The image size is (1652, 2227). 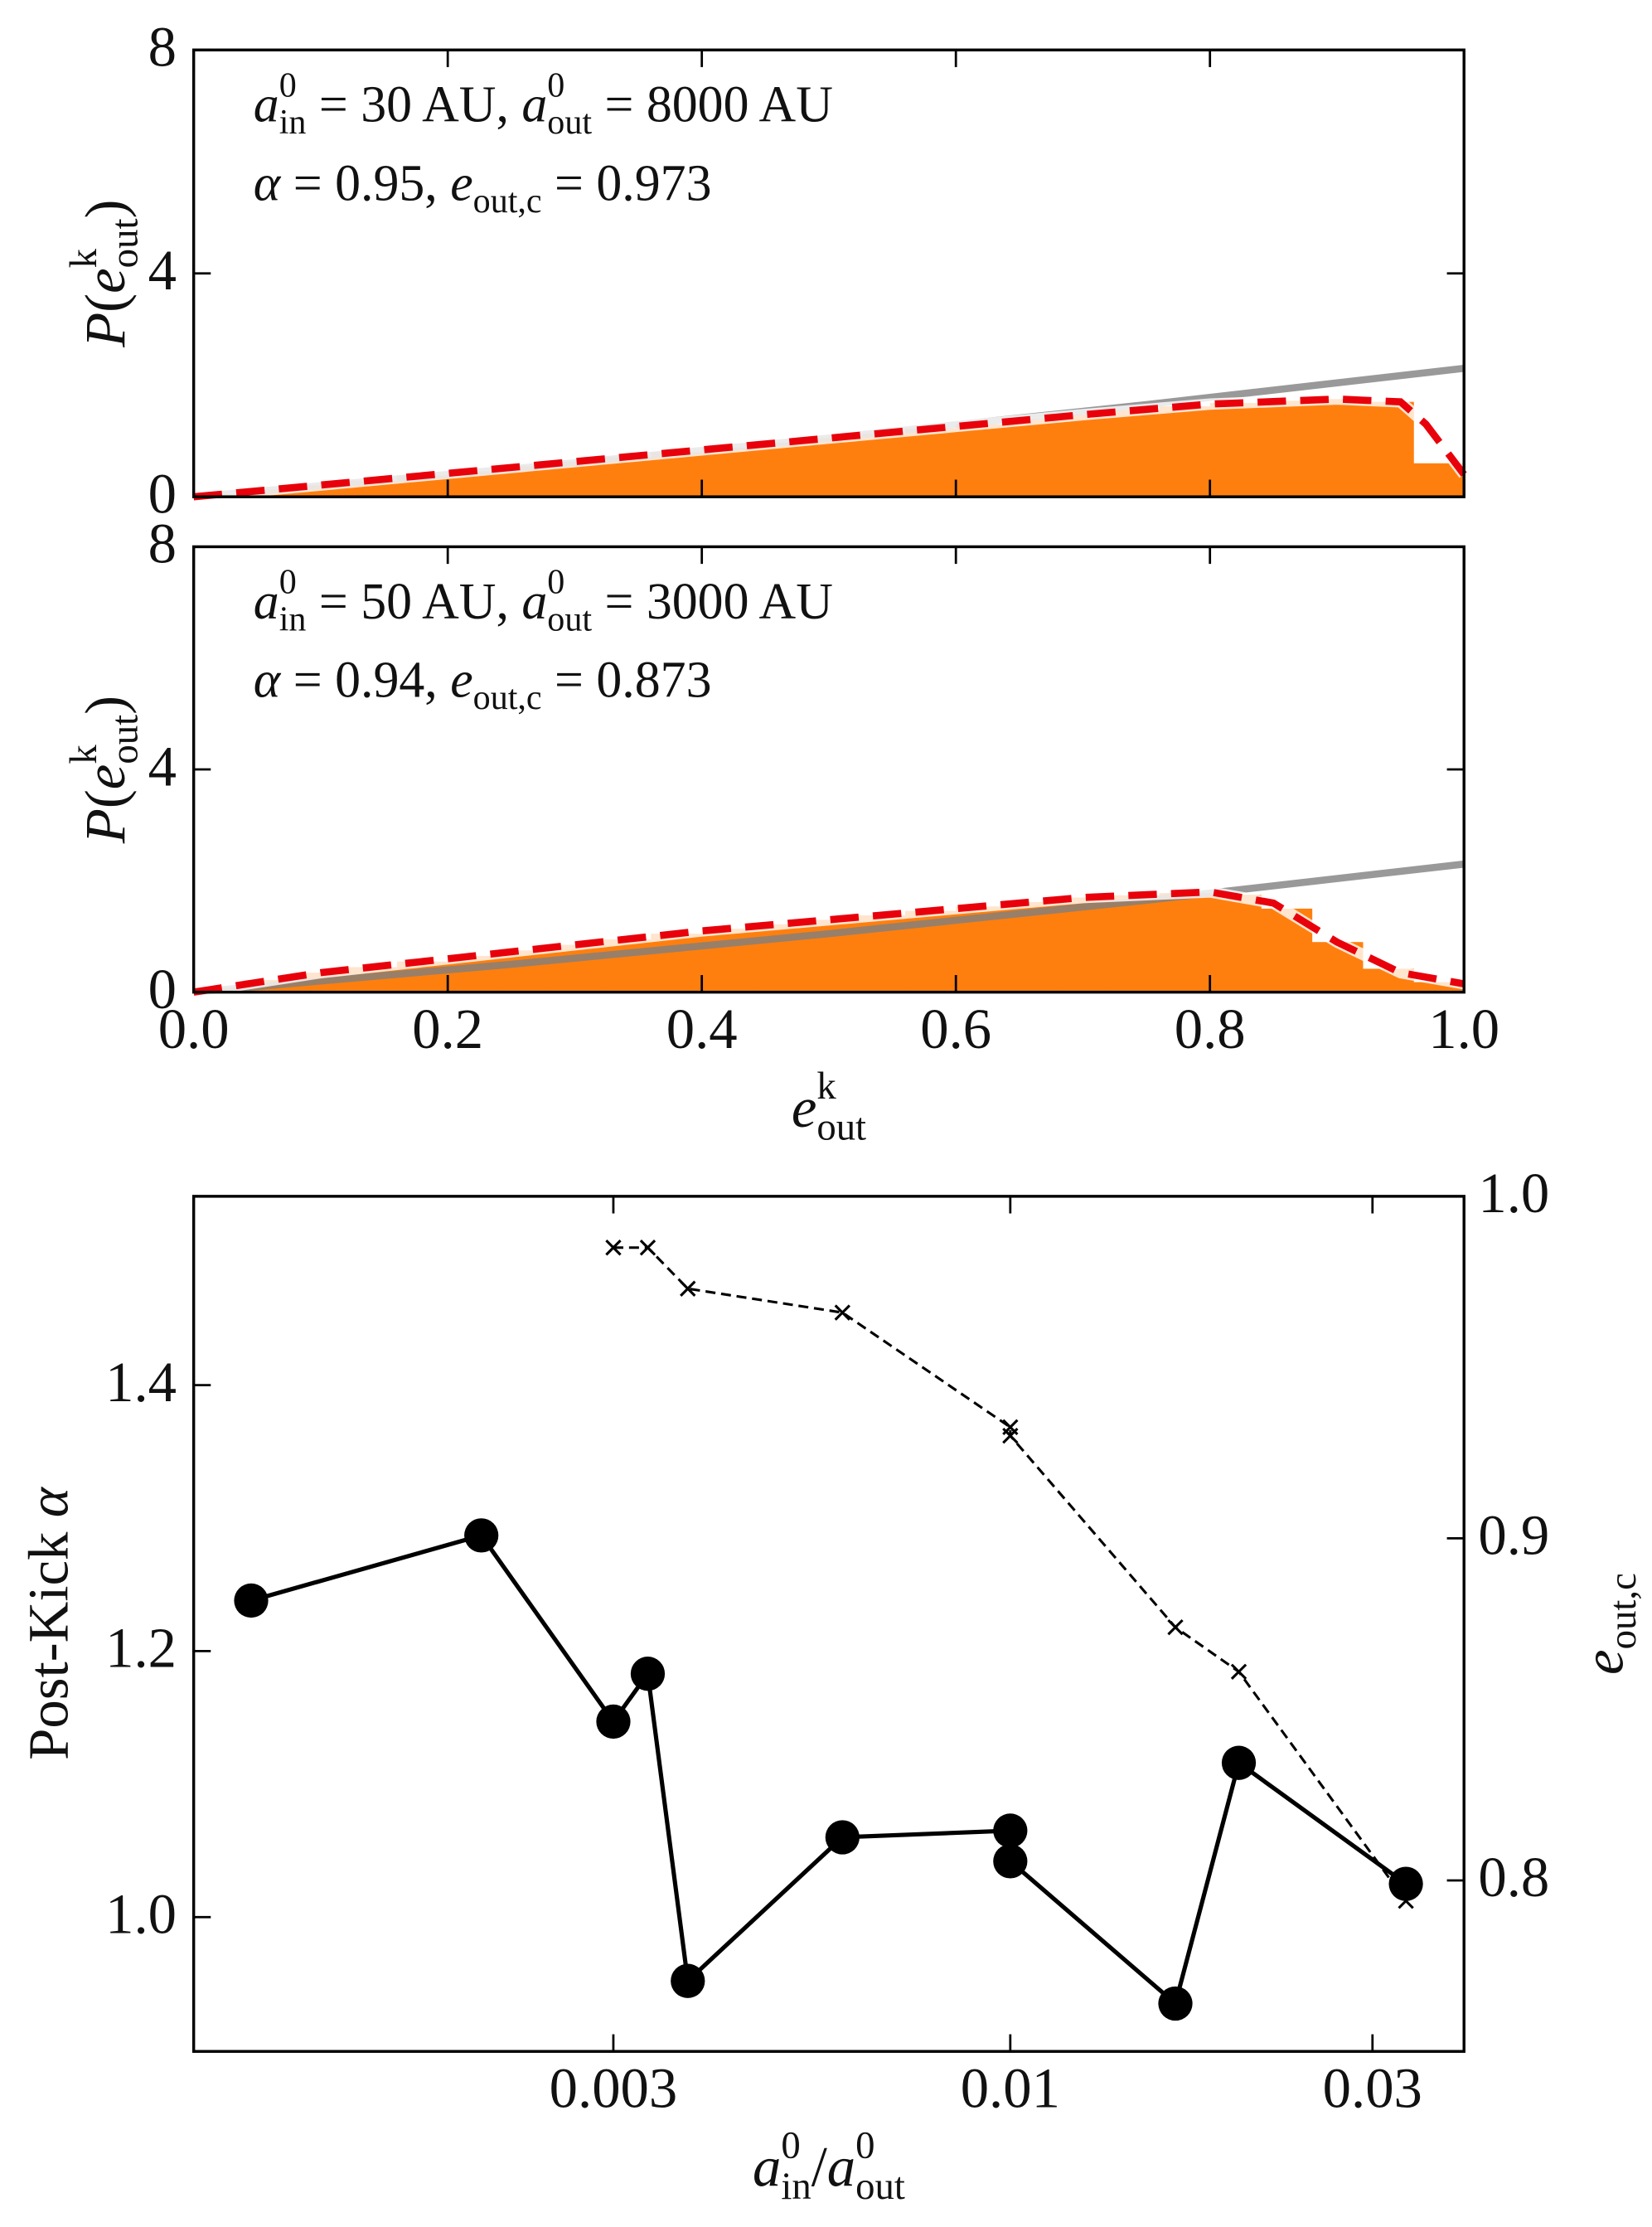 What do you see at coordinates (141, 1382) in the screenshot?
I see `y-tick-label: 1.4` at bounding box center [141, 1382].